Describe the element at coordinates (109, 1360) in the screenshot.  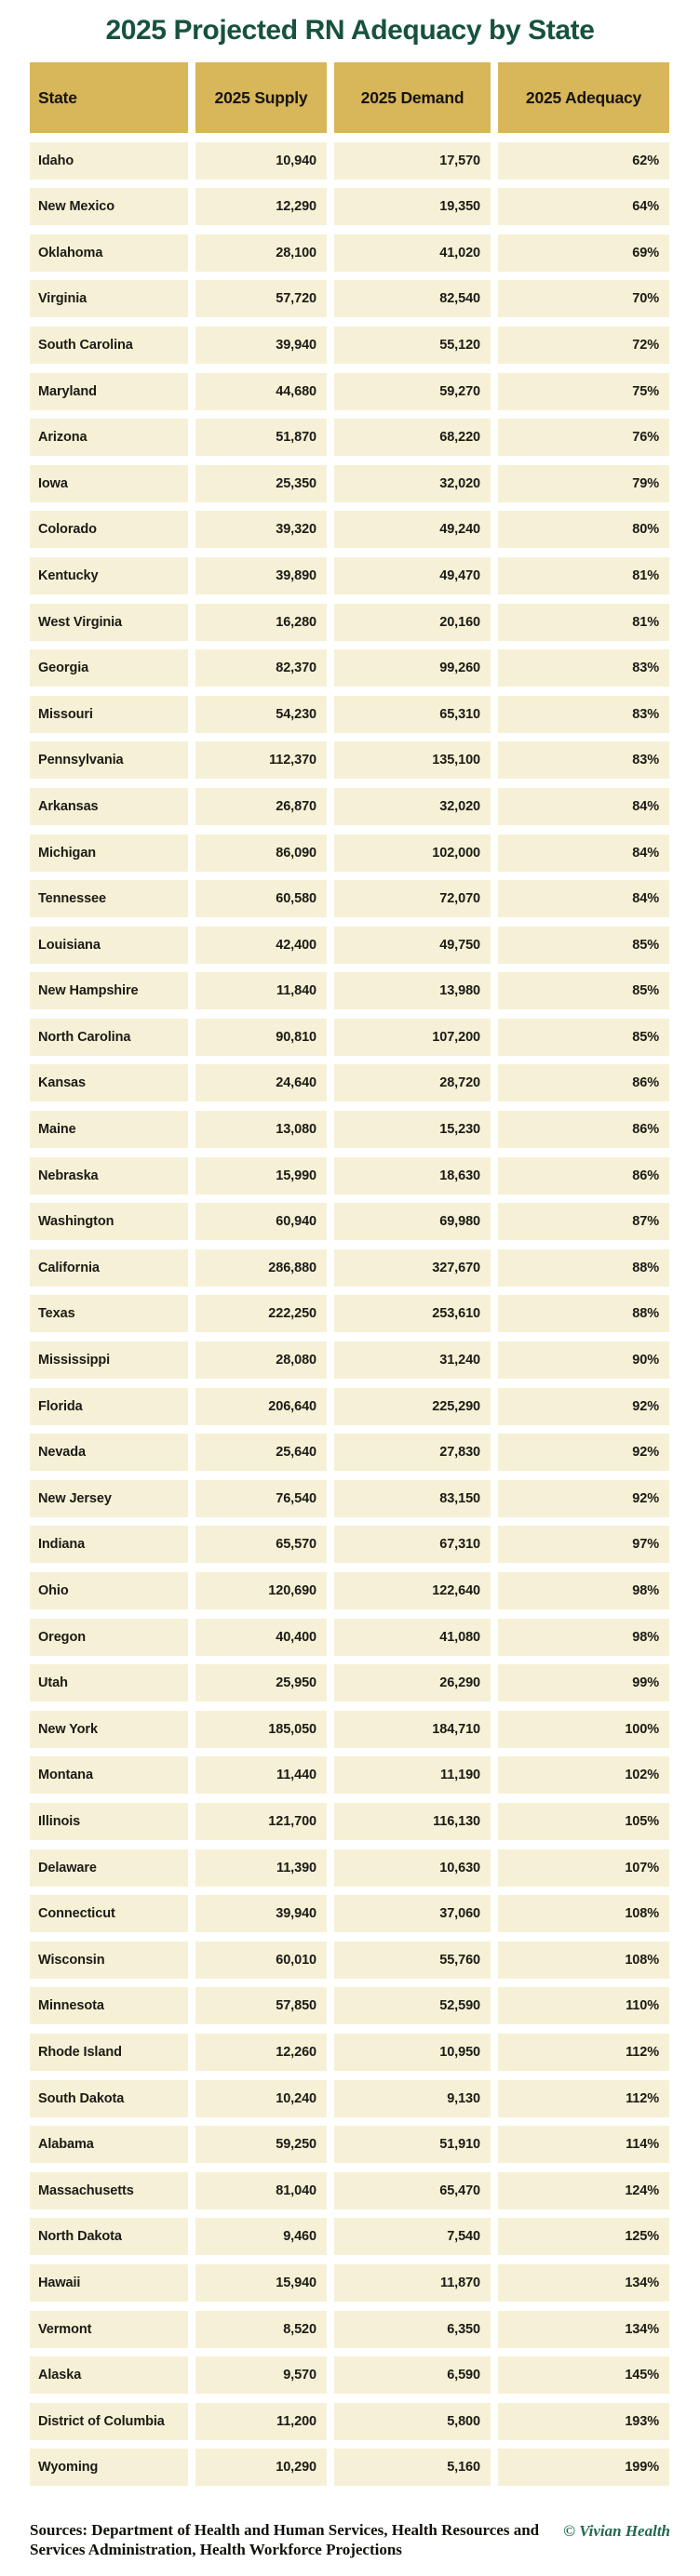
I see `state-cell: Mississippi` at that location.